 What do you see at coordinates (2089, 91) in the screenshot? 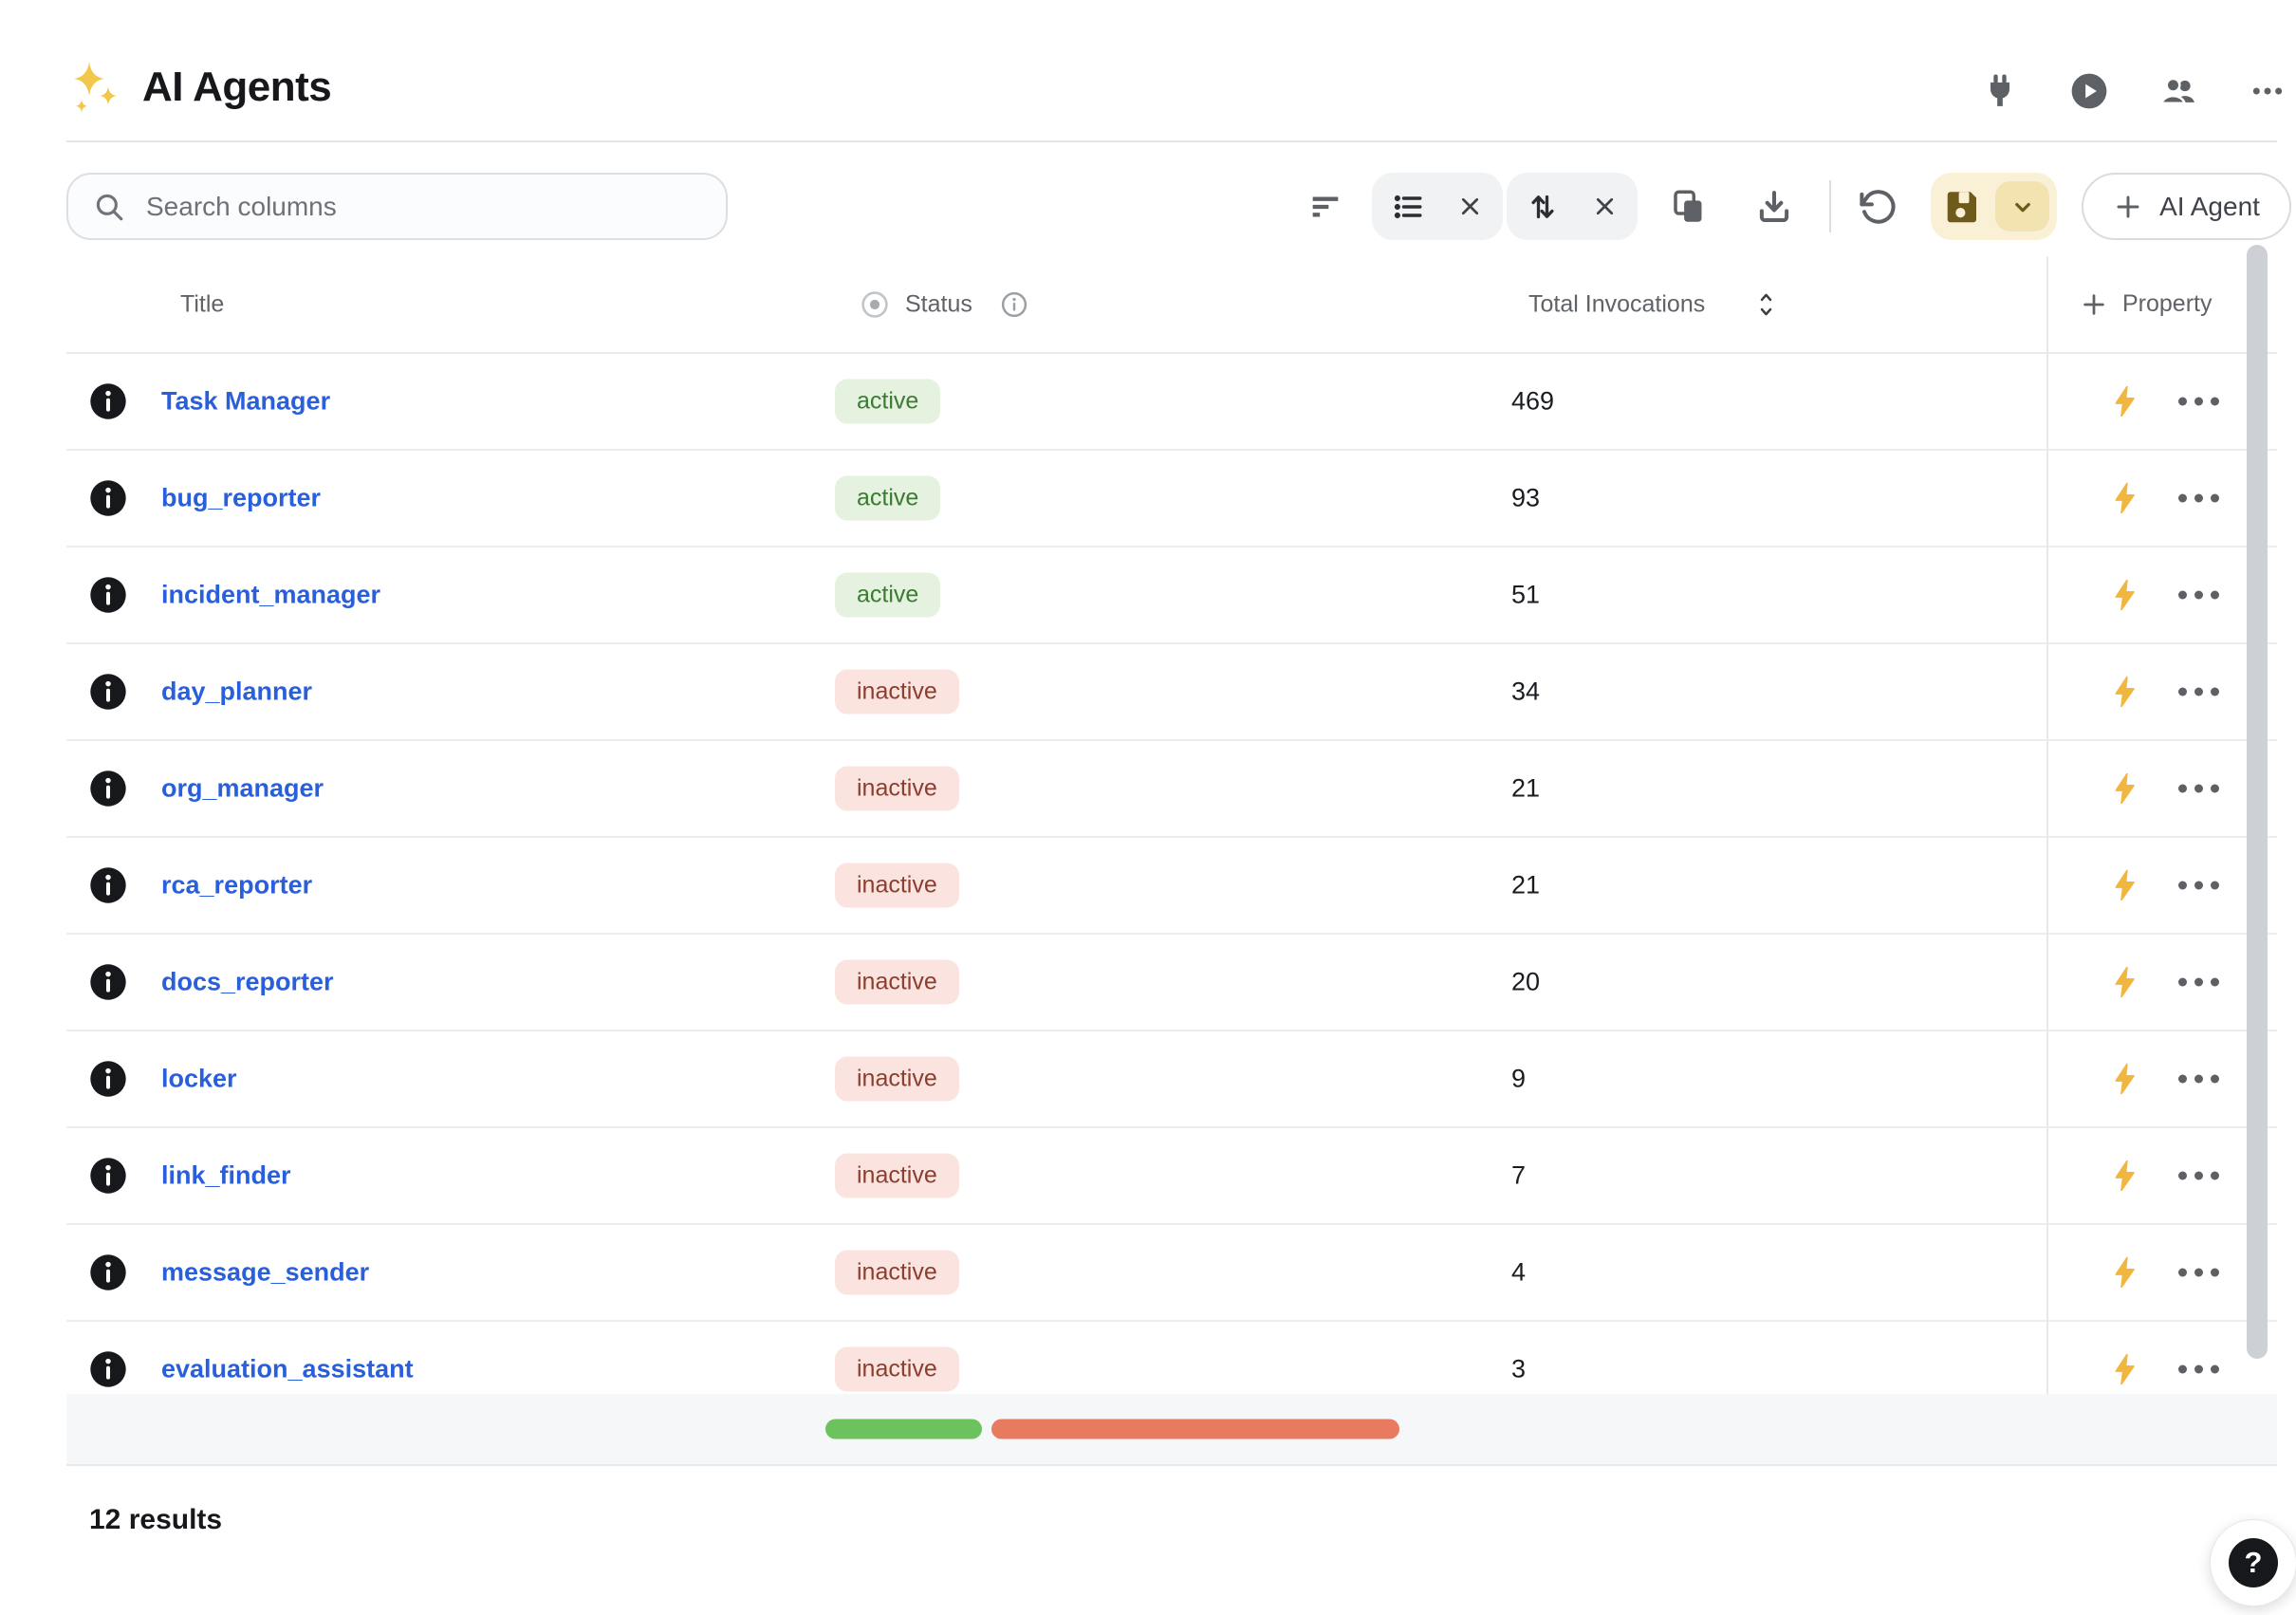
I see `play-icon` at bounding box center [2089, 91].